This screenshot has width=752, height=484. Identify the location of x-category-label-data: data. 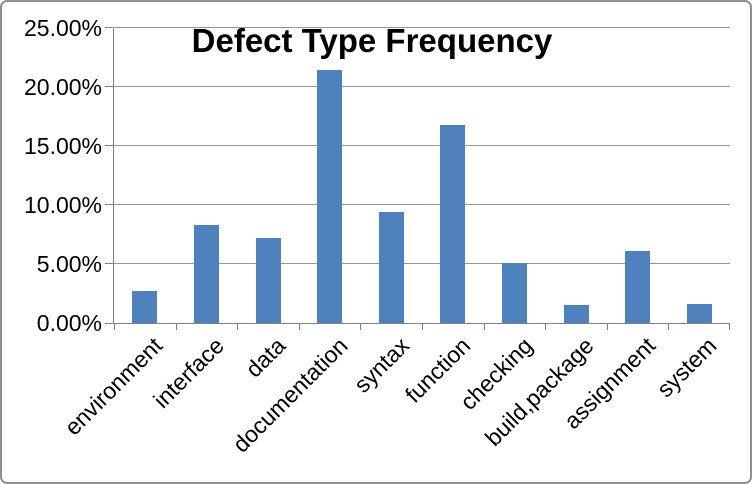
(265, 357).